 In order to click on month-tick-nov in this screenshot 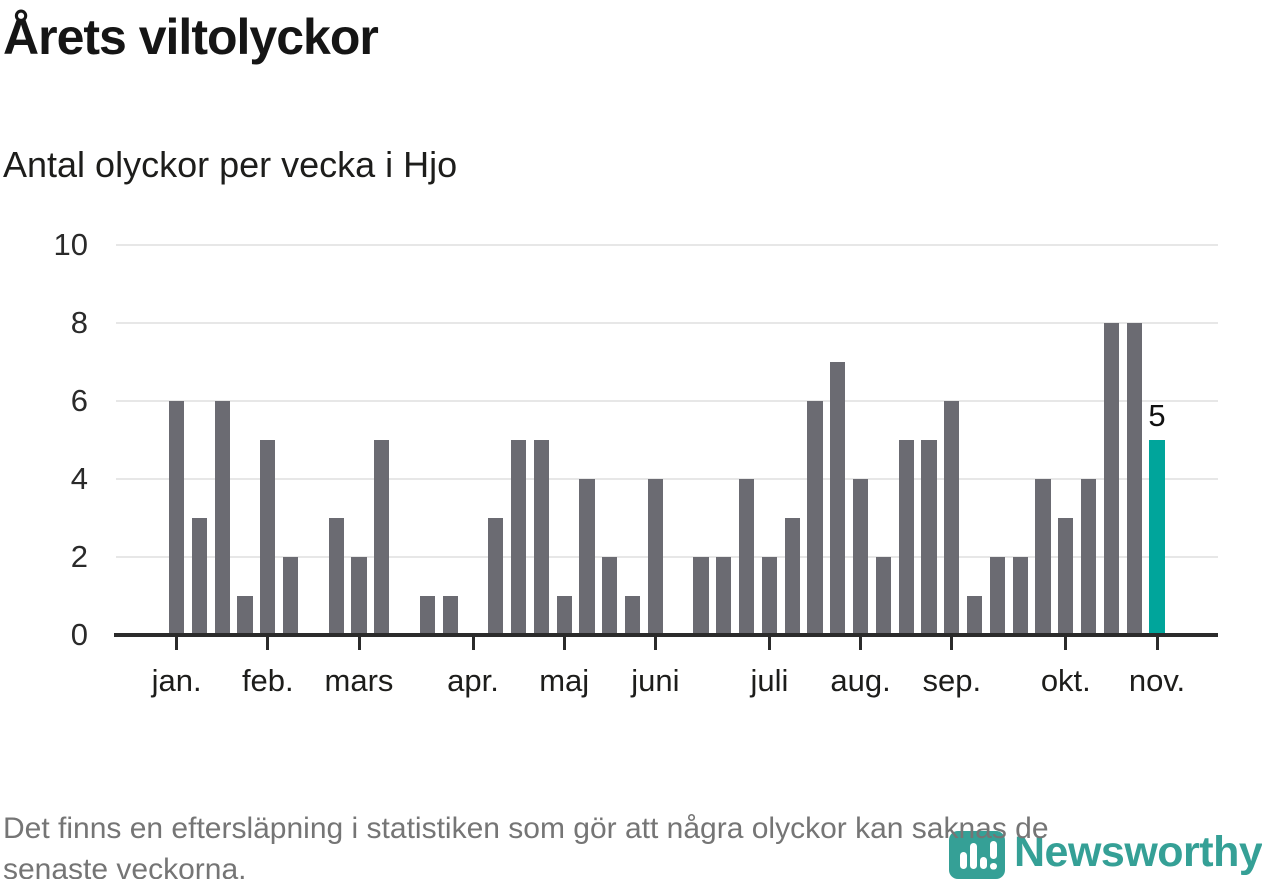, I will do `click(1157, 643)`.